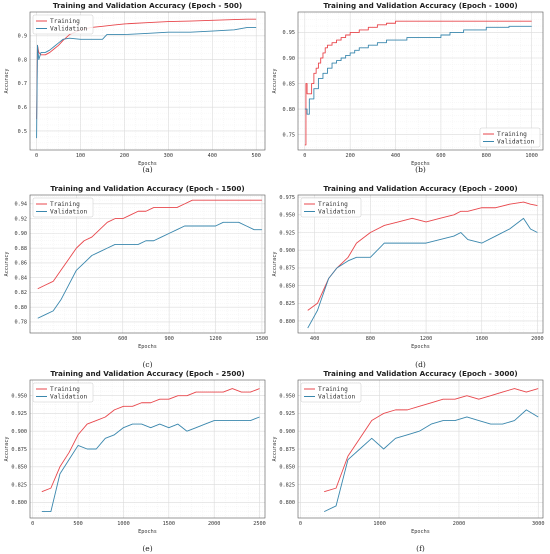  I want to click on panel-caption: (f), so click(420, 548).